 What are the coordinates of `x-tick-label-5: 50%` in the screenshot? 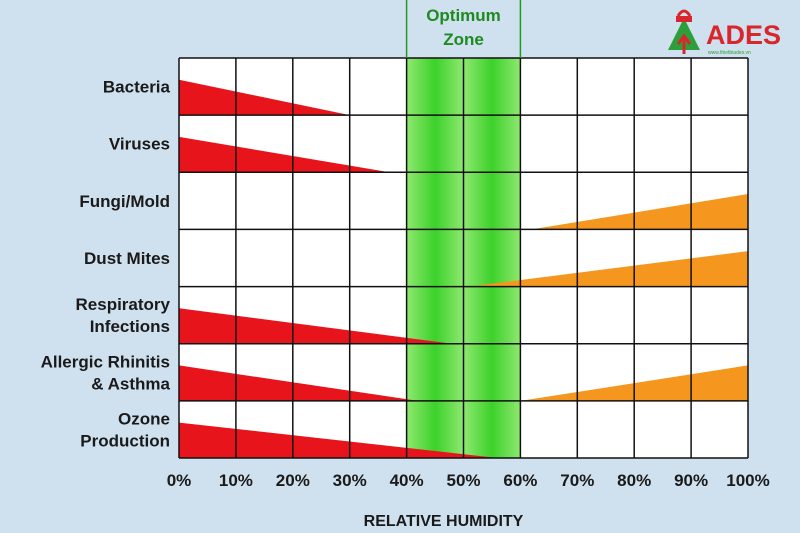 It's located at (463, 480).